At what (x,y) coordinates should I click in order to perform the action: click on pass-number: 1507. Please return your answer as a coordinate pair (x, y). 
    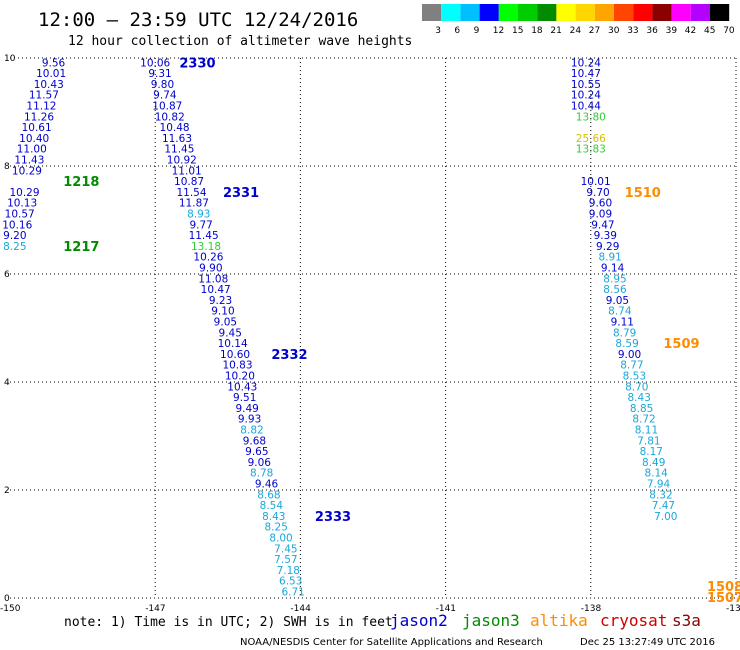
    Looking at the image, I should click on (723, 598).